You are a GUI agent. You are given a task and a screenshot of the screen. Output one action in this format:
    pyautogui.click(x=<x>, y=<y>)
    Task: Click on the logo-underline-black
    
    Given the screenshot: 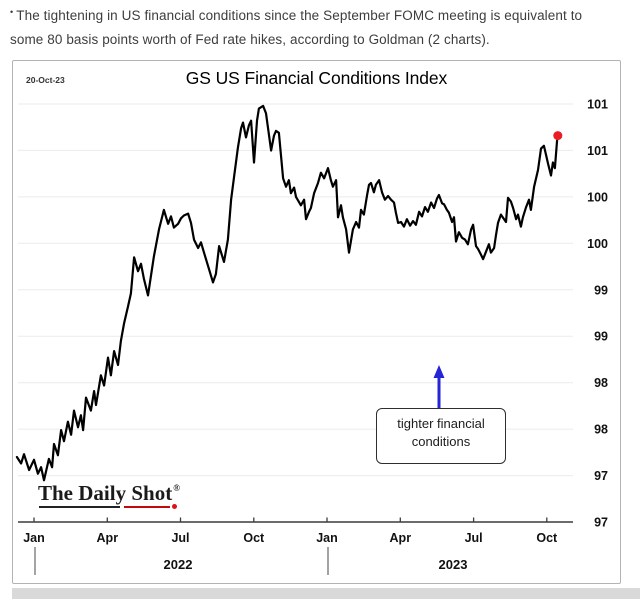 What is the action you would take?
    pyautogui.click(x=79, y=507)
    